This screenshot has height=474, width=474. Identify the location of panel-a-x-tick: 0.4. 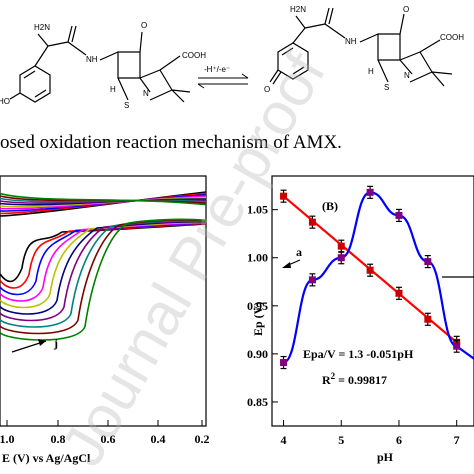
(158, 439).